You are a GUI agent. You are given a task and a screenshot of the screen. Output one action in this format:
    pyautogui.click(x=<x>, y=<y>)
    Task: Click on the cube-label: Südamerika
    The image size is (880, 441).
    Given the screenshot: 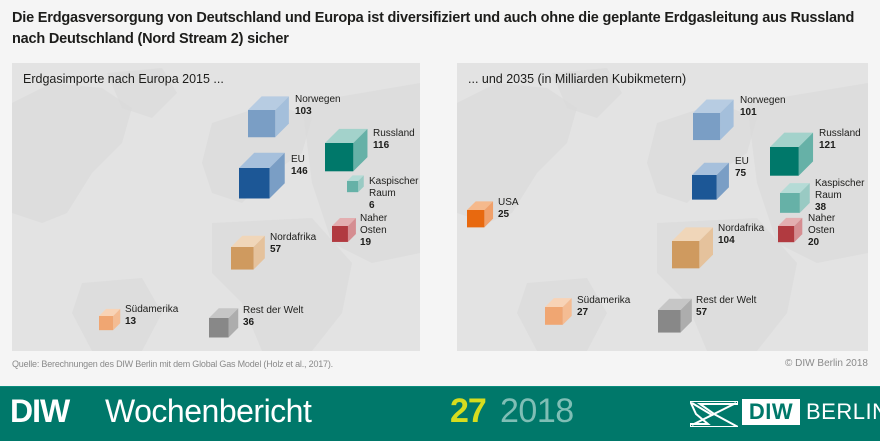 What is the action you would take?
    pyautogui.click(x=152, y=309)
    